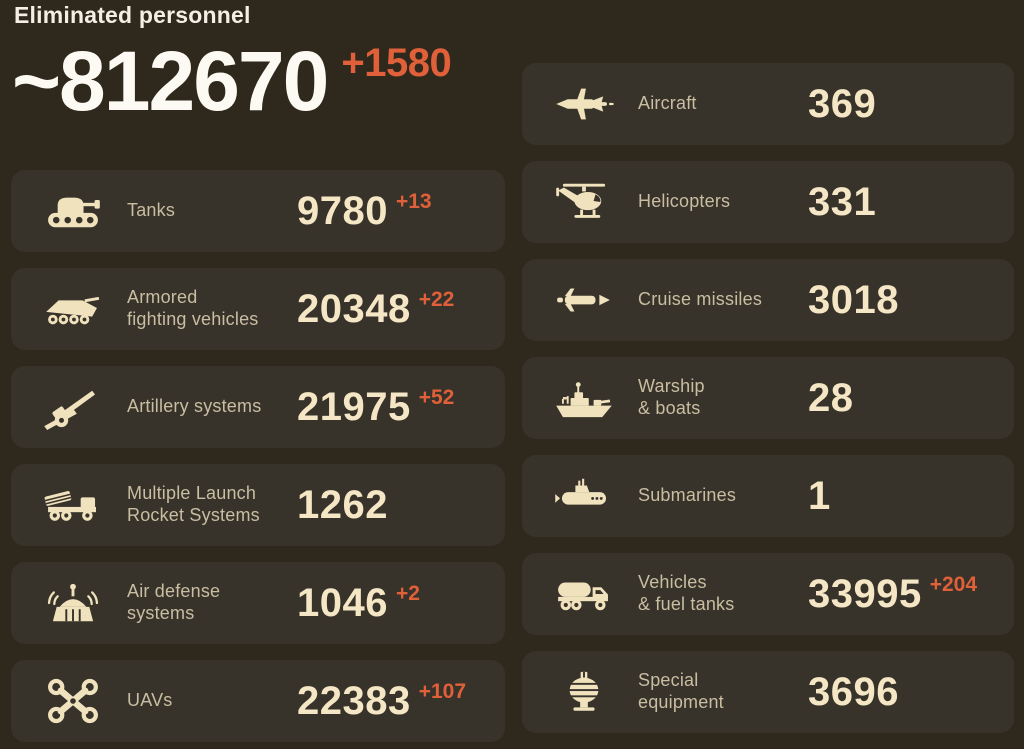 This screenshot has width=1024, height=749. Describe the element at coordinates (193, 504) in the screenshot. I see `stat-label: Multiple Launch Rocket Systems` at that location.